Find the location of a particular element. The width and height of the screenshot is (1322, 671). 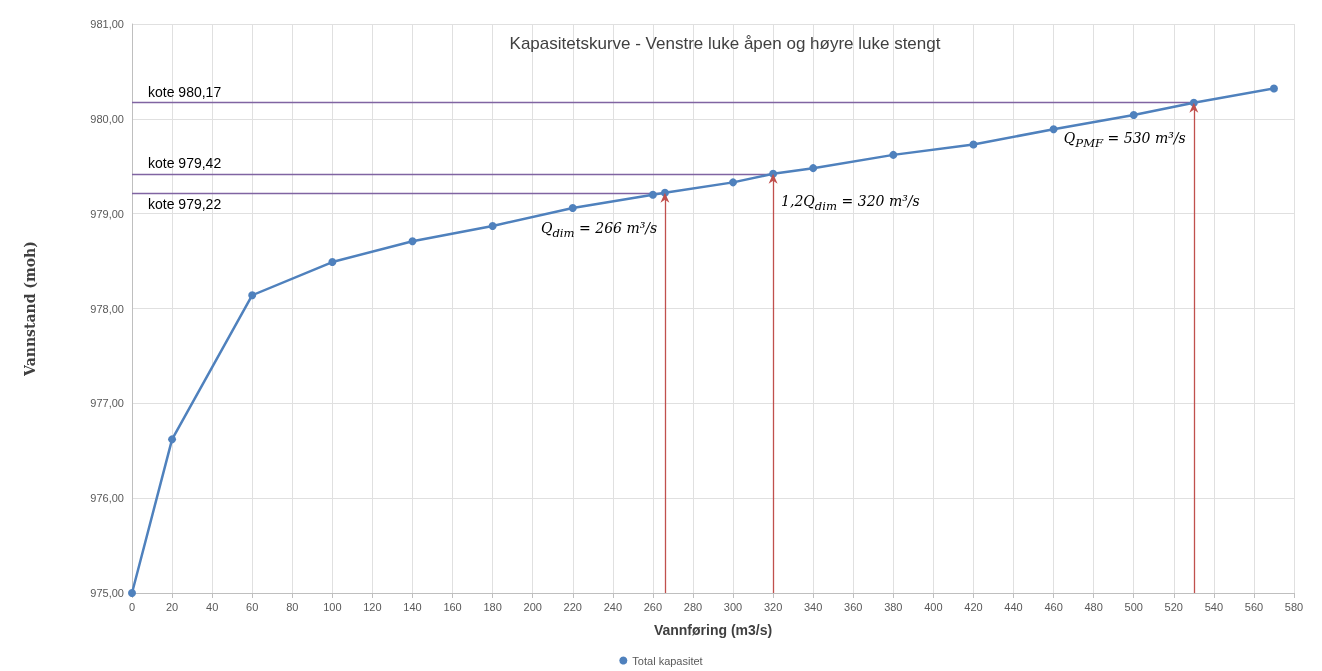

x-tick-label: 340 is located at coordinates (813, 606).